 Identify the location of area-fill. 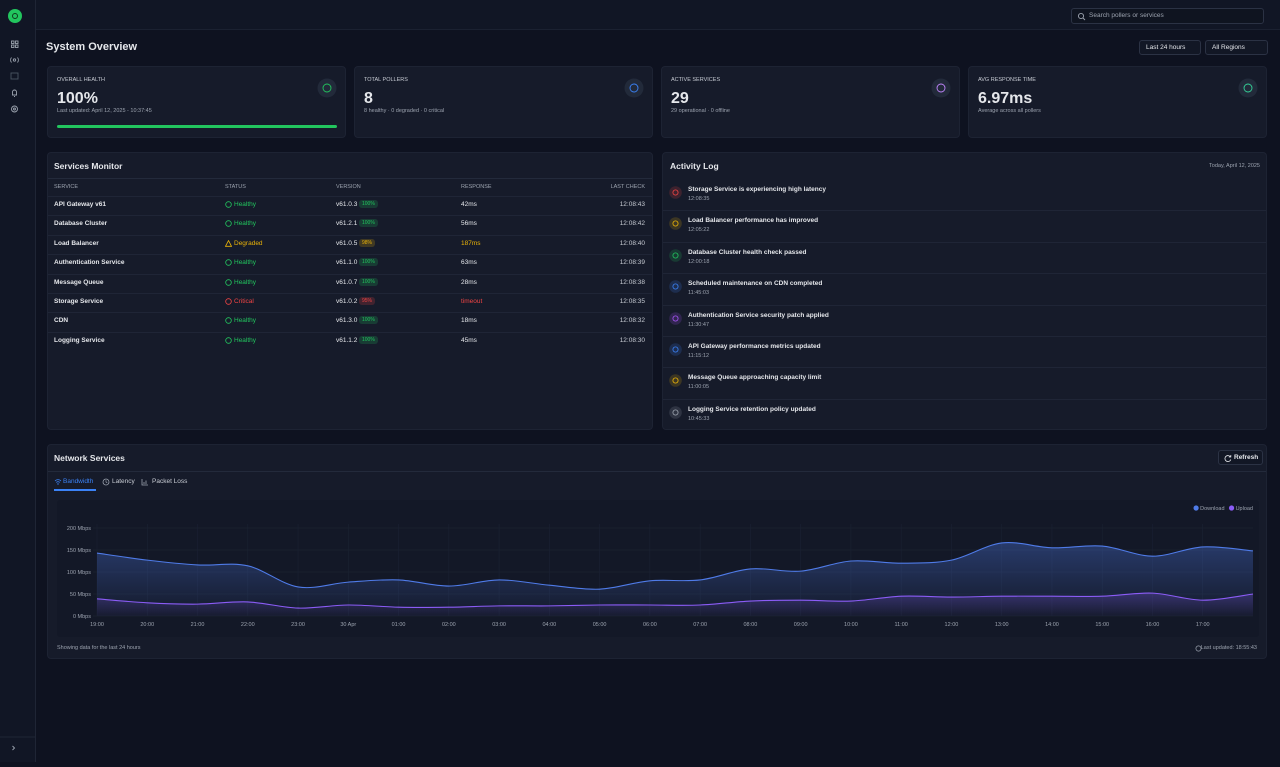
(675, 604).